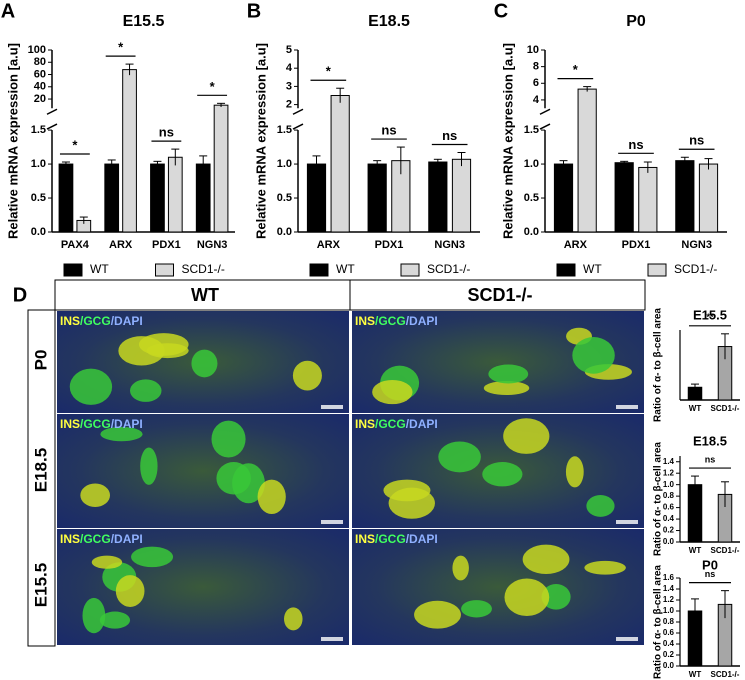  I want to click on x-tick-label: NGN3, so click(212, 245).